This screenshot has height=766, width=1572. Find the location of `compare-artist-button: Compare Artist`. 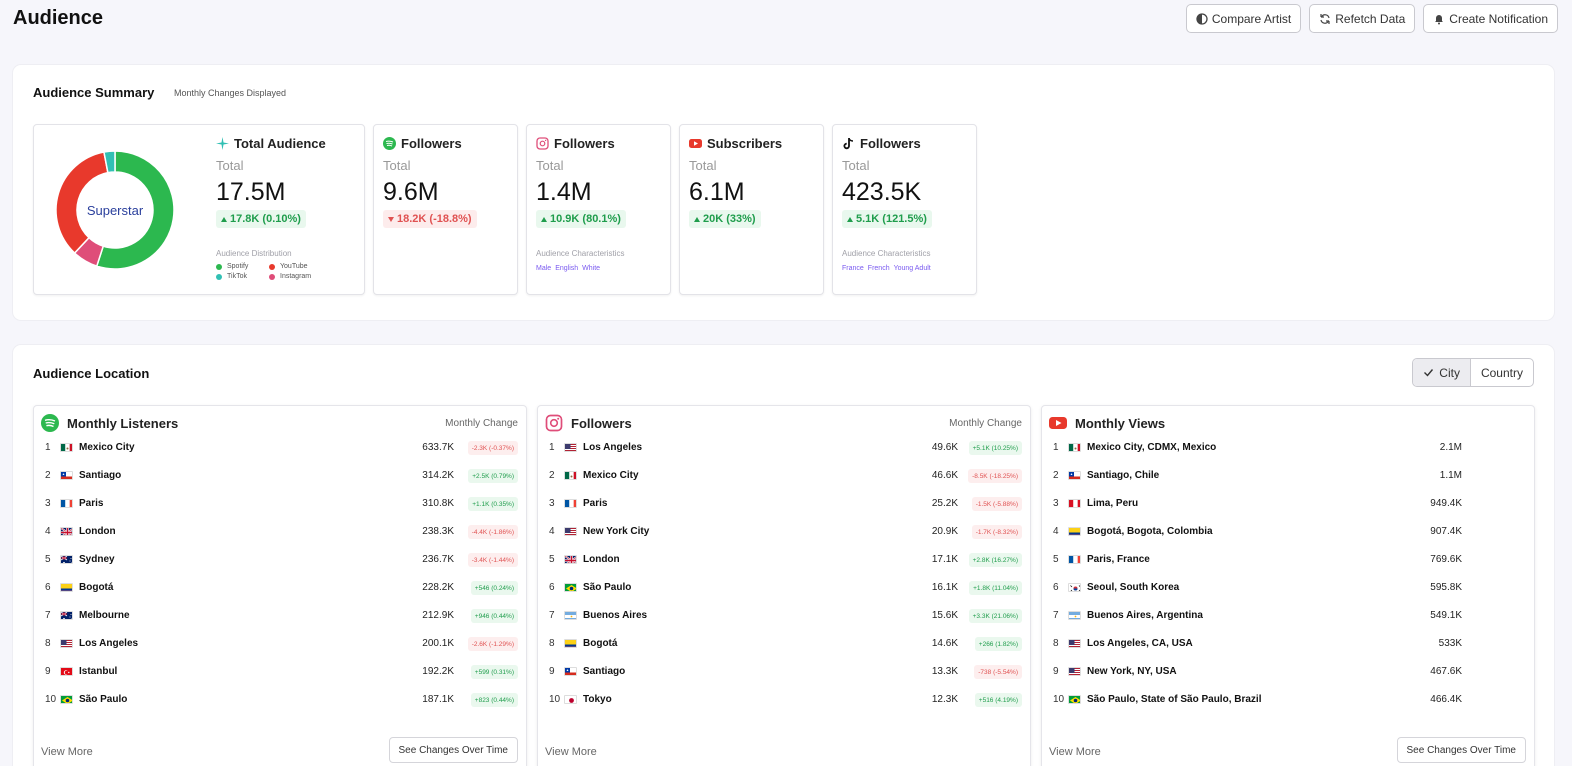

compare-artist-button: Compare Artist is located at coordinates (1243, 18).